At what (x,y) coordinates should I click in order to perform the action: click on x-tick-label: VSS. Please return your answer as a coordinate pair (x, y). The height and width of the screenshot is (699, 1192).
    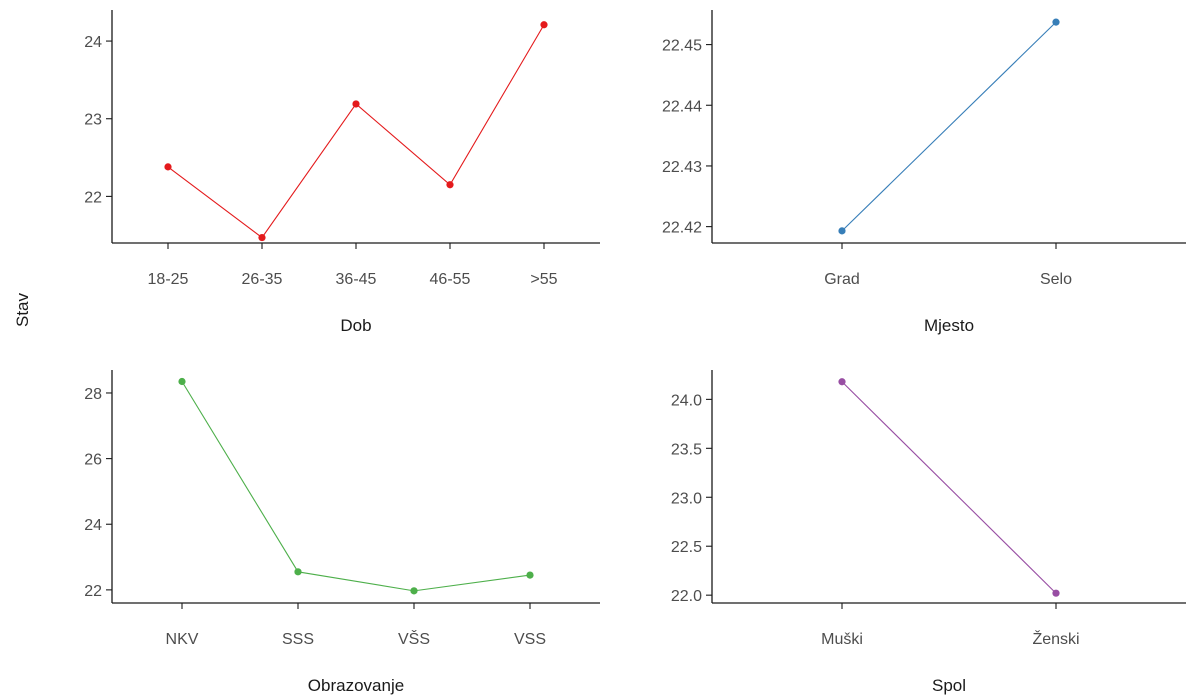
    Looking at the image, I should click on (530, 639).